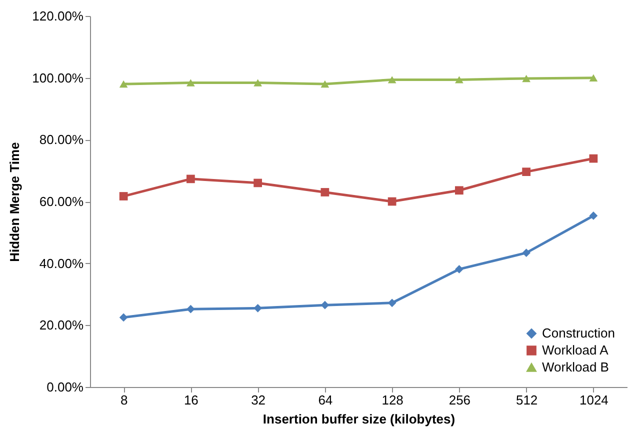  I want to click on y-axis-title: Hidden Merge Time, so click(14, 202).